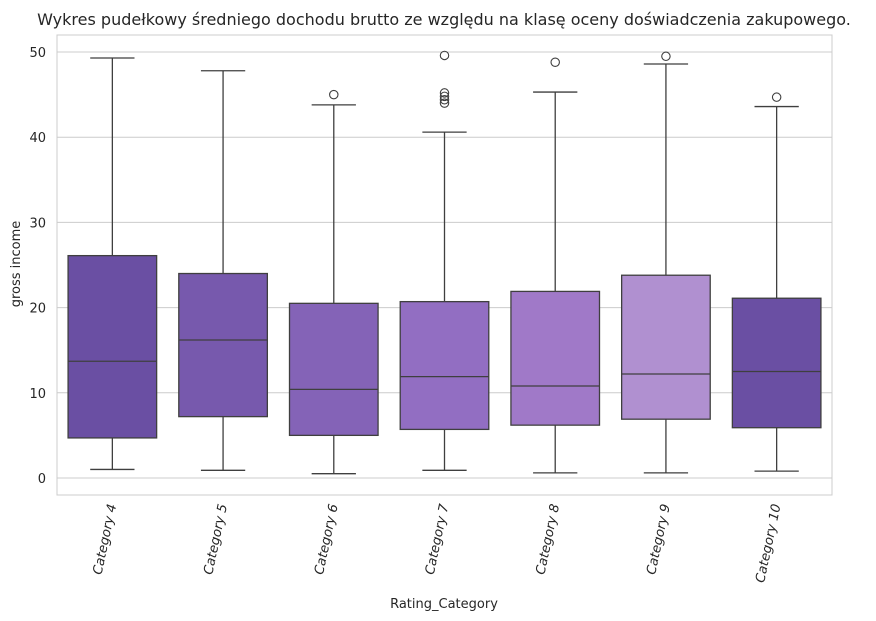 This screenshot has width=876, height=621. I want to click on y-tick-label: 10, so click(37, 394).